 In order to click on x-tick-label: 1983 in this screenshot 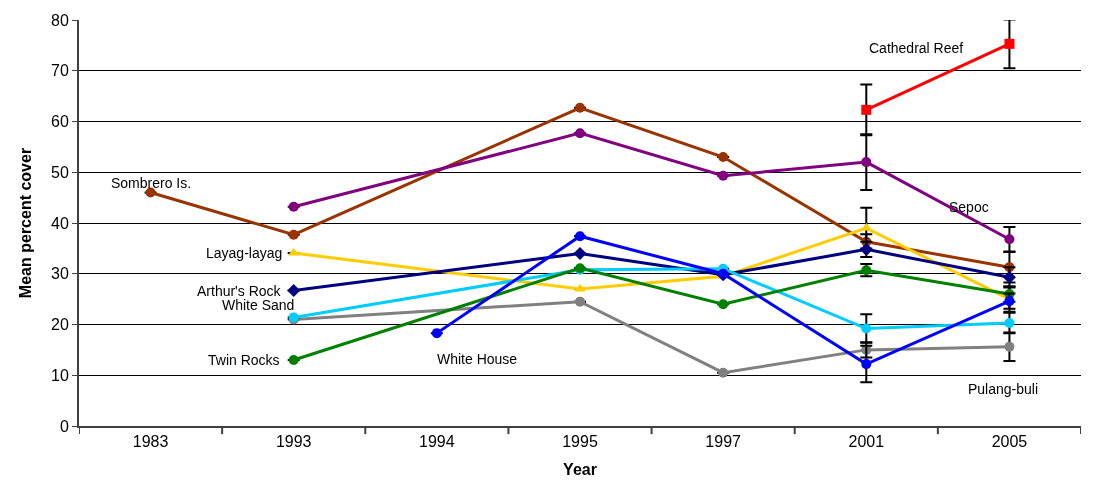, I will do `click(150, 442)`.